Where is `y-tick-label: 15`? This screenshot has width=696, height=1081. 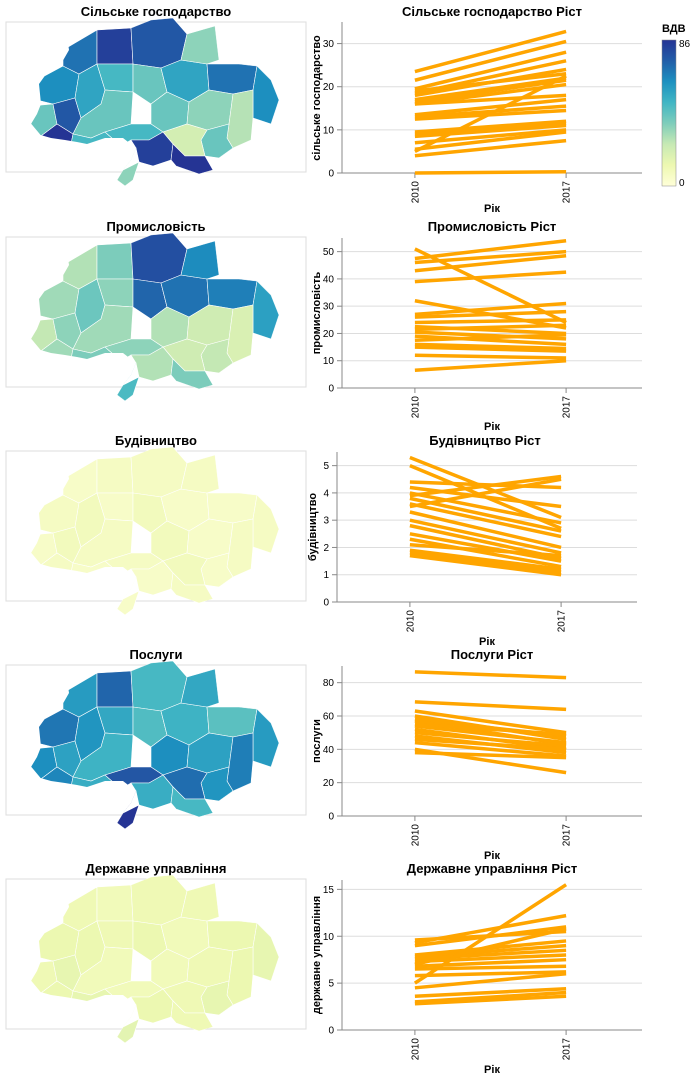 y-tick-label: 15 is located at coordinates (329, 890).